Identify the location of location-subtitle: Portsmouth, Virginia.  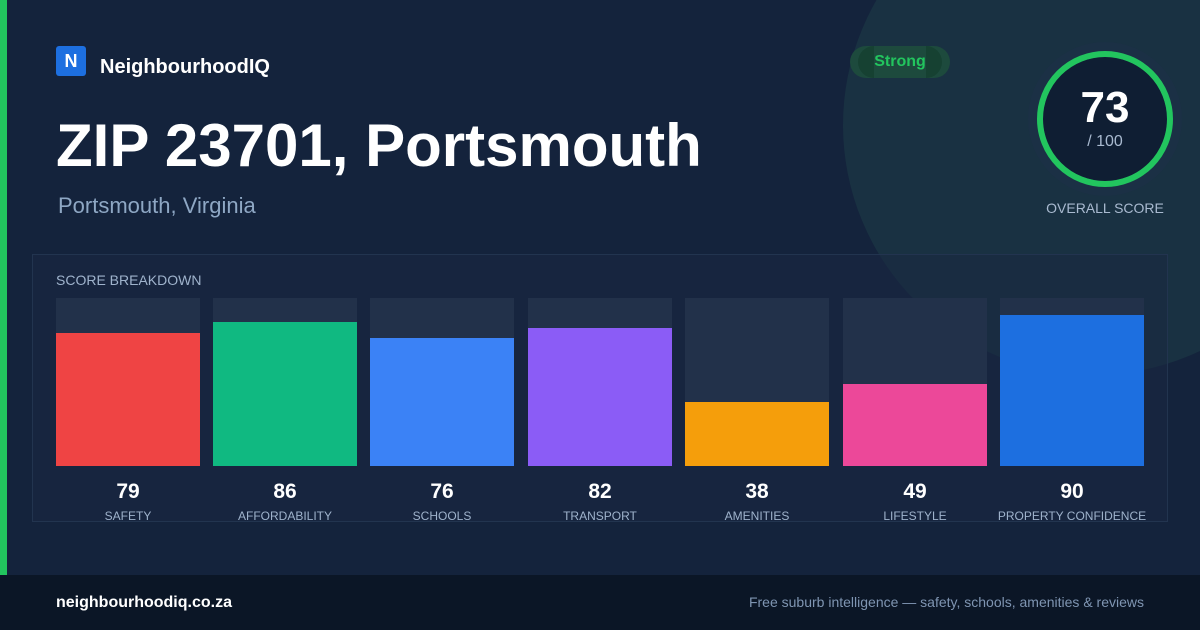
(157, 205).